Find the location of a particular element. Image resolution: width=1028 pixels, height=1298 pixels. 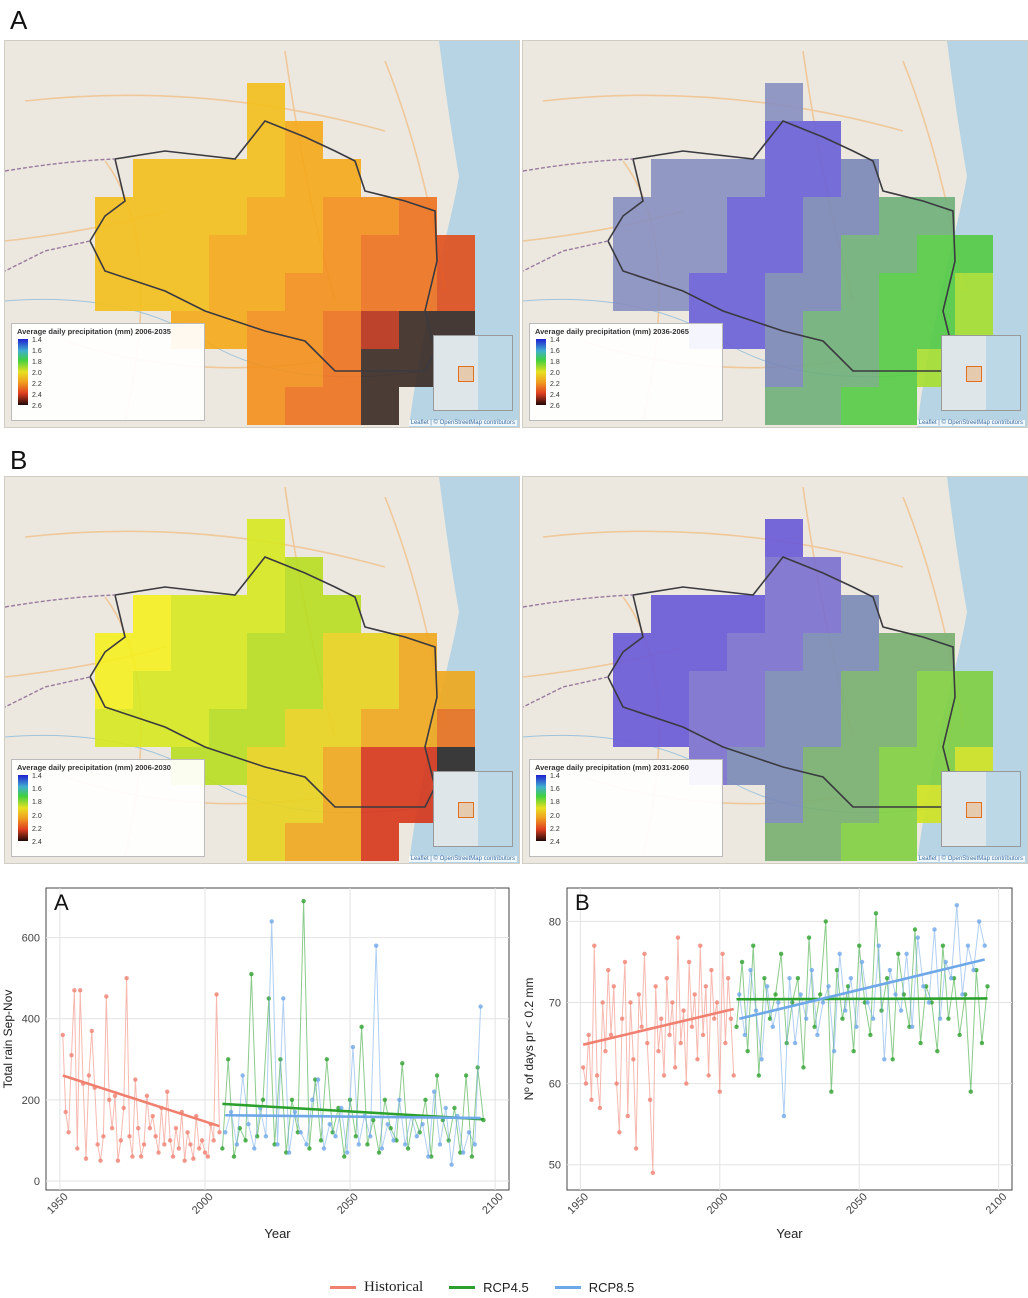

trend-line-rcp45 is located at coordinates (862, 999).